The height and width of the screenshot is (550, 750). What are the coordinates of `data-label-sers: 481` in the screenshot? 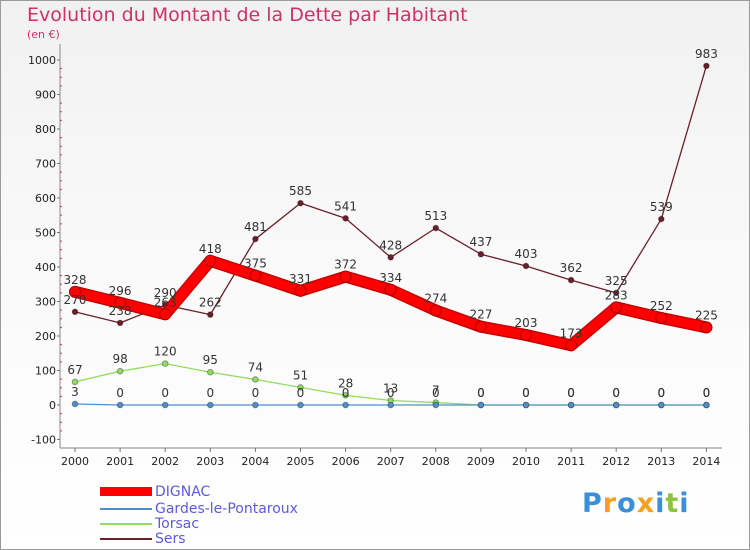 It's located at (255, 227).